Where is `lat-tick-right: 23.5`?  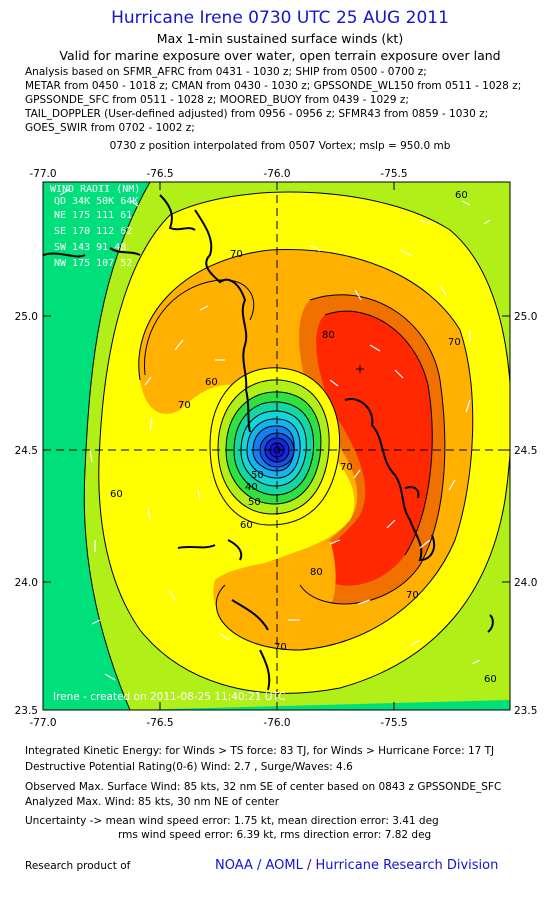
lat-tick-right: 23.5 is located at coordinates (525, 711).